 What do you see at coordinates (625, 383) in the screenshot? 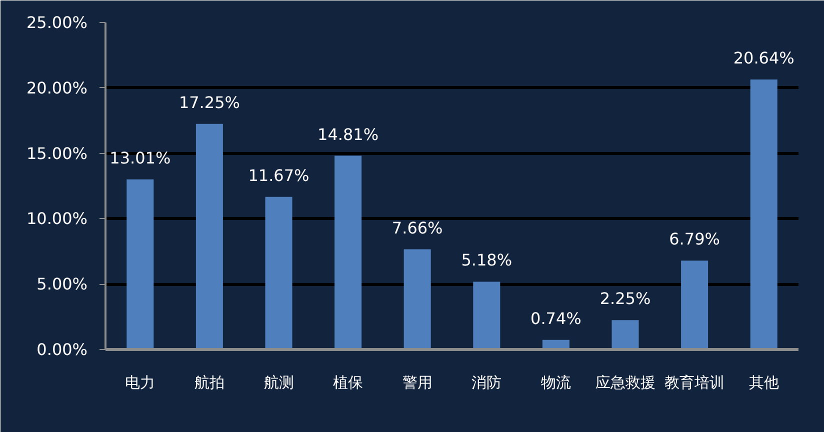
I see `x-tick-label: 应急救援` at bounding box center [625, 383].